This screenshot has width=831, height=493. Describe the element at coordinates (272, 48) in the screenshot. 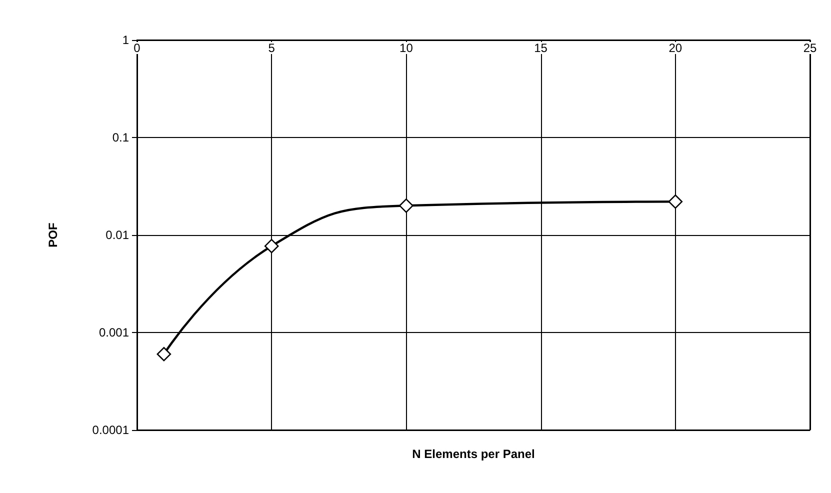

I see `x-tick-label: 5` at that location.